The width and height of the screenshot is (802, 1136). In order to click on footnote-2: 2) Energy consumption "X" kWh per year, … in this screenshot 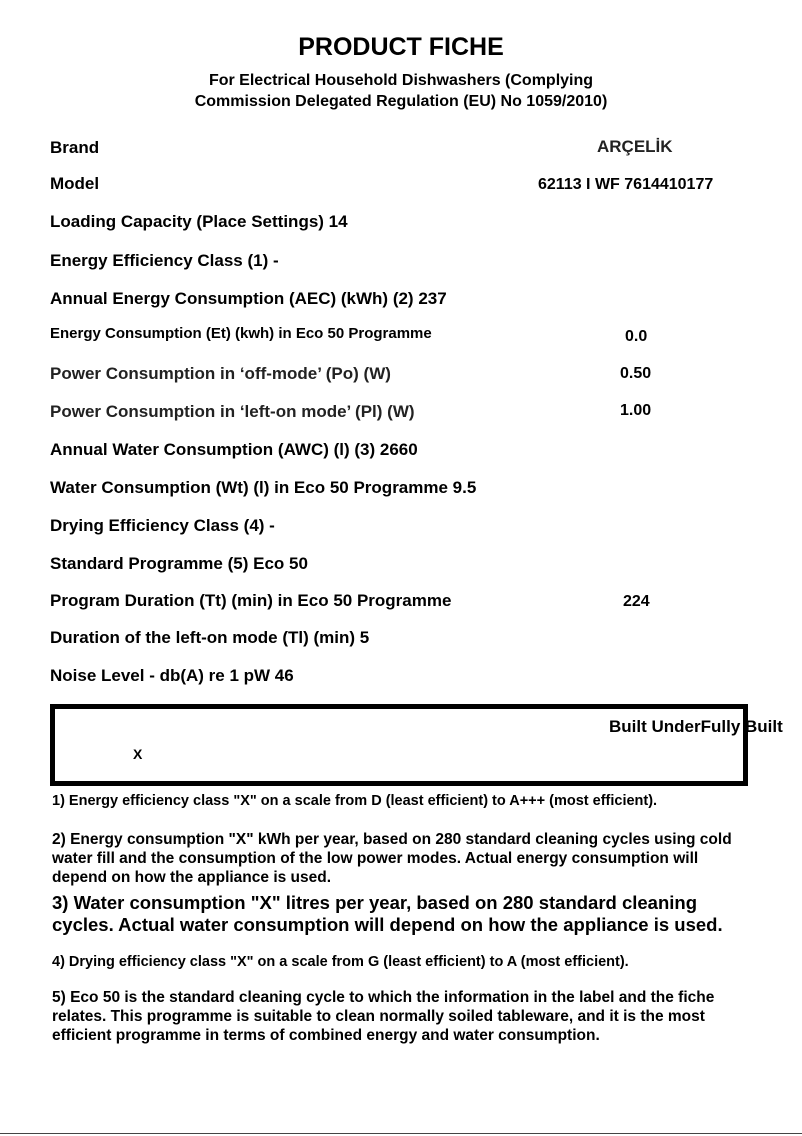, I will do `click(392, 858)`.